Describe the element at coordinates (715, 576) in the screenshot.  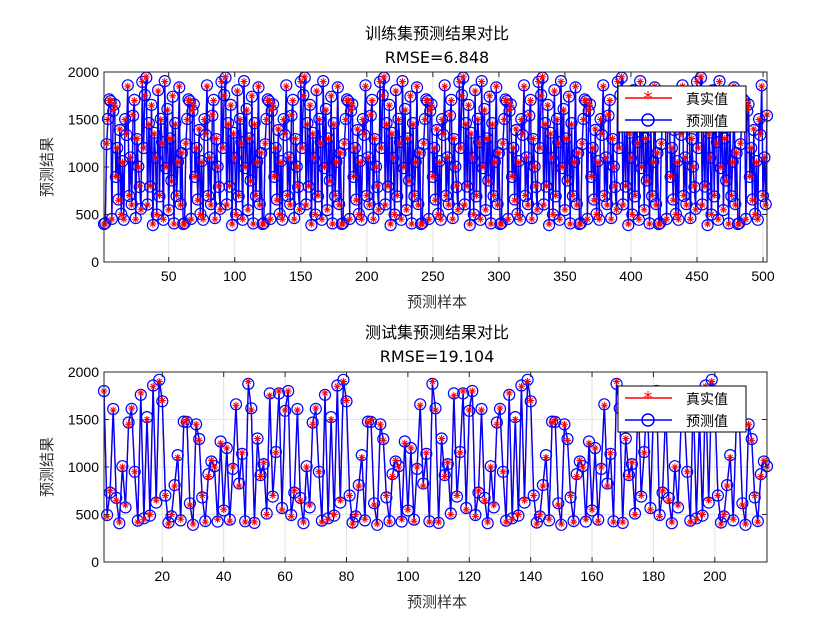
I see `test-x-tick-label: 200` at that location.